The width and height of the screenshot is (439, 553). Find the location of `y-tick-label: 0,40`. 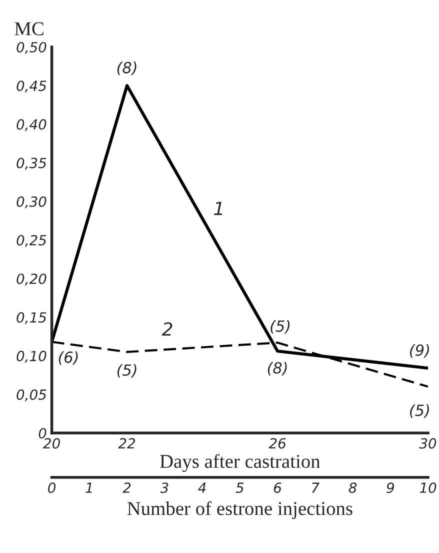

y-tick-label: 0,40 is located at coordinates (31, 125).